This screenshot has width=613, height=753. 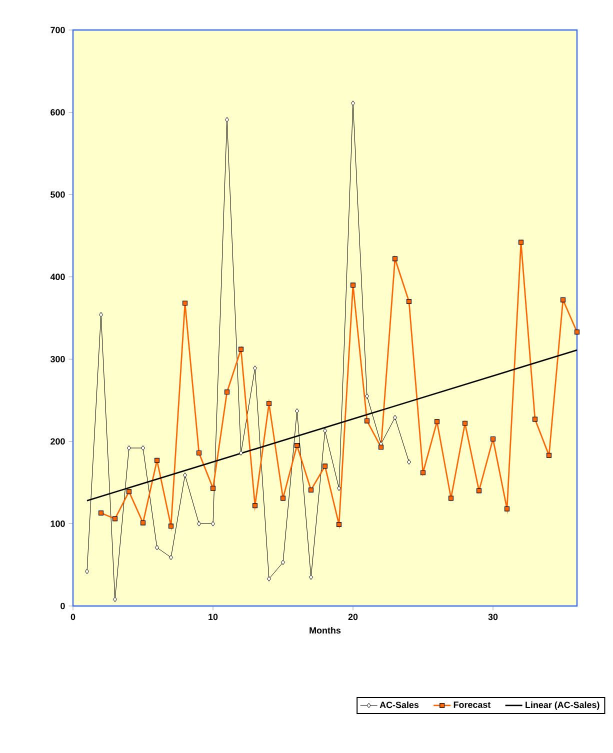 I want to click on y-tick-label: 500, so click(x=57, y=194).